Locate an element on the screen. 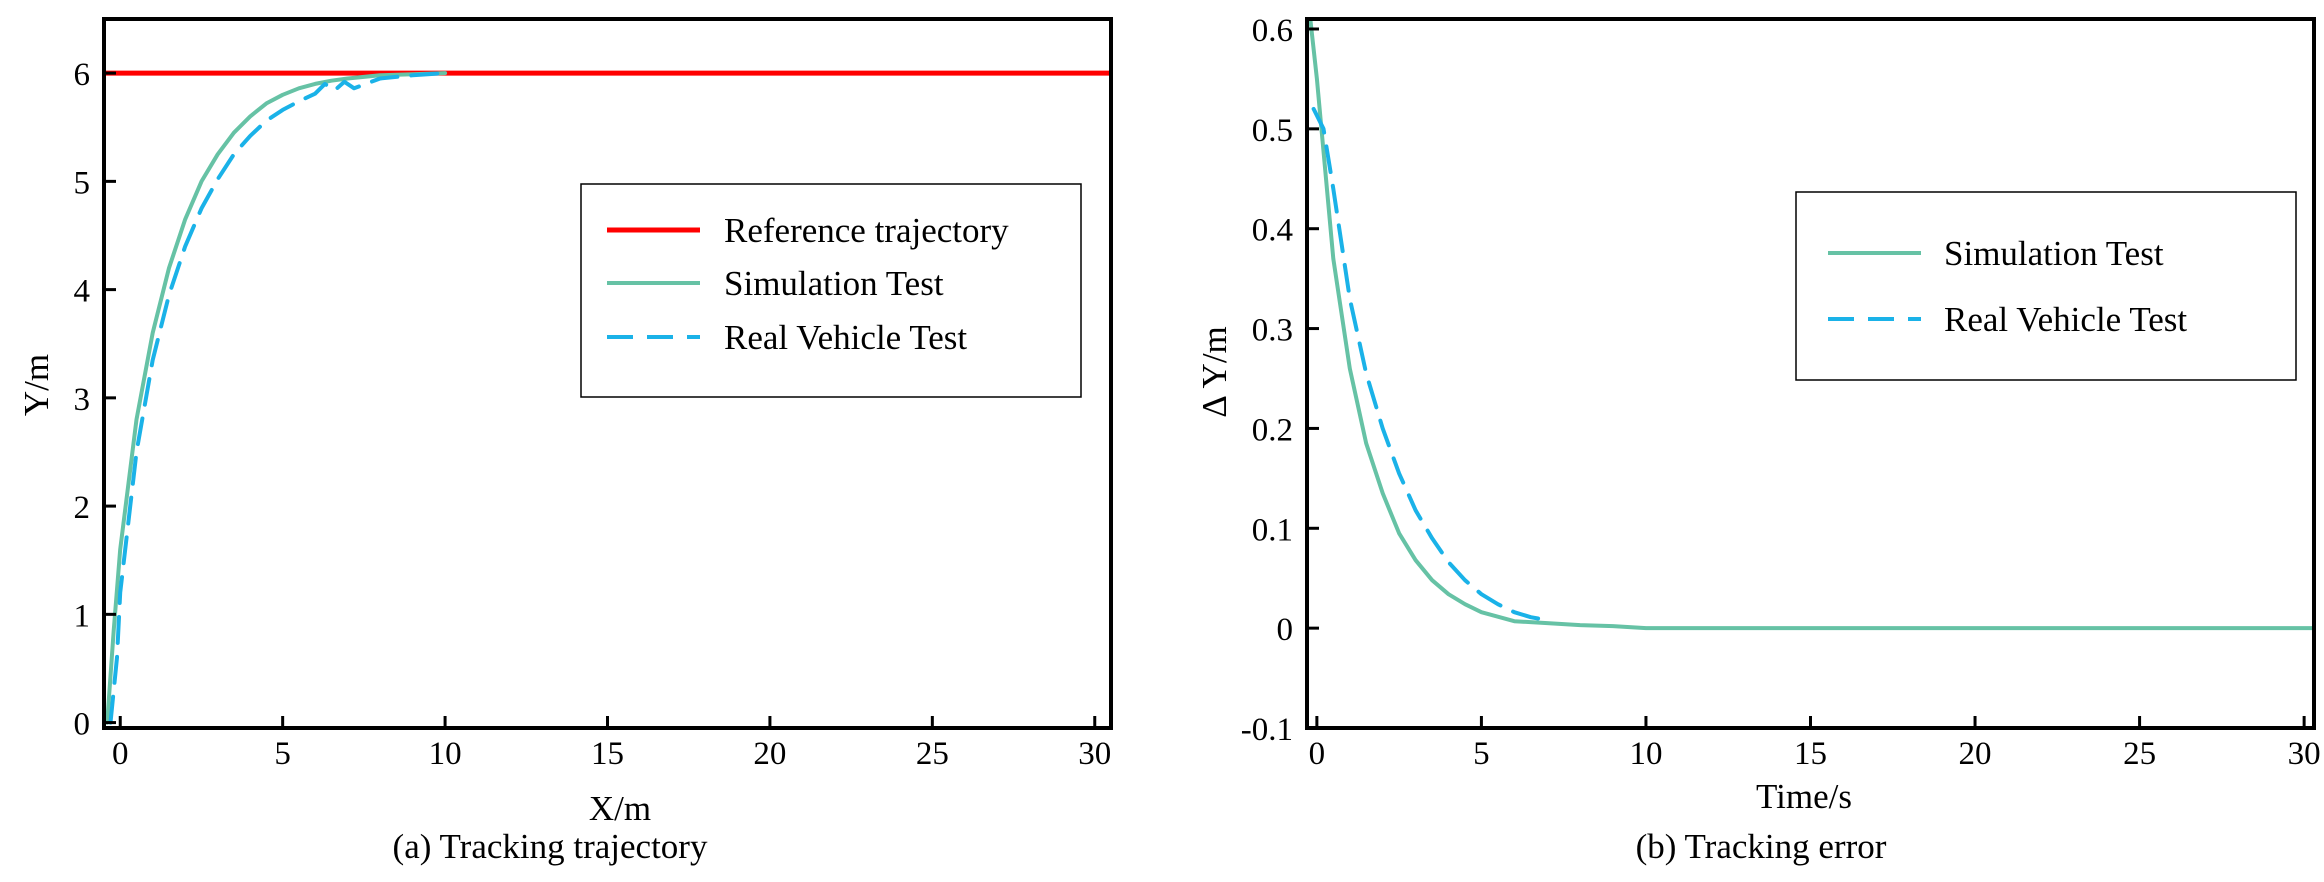  legend-label-real-b: Real Vehicle Test is located at coordinates (2065, 319).